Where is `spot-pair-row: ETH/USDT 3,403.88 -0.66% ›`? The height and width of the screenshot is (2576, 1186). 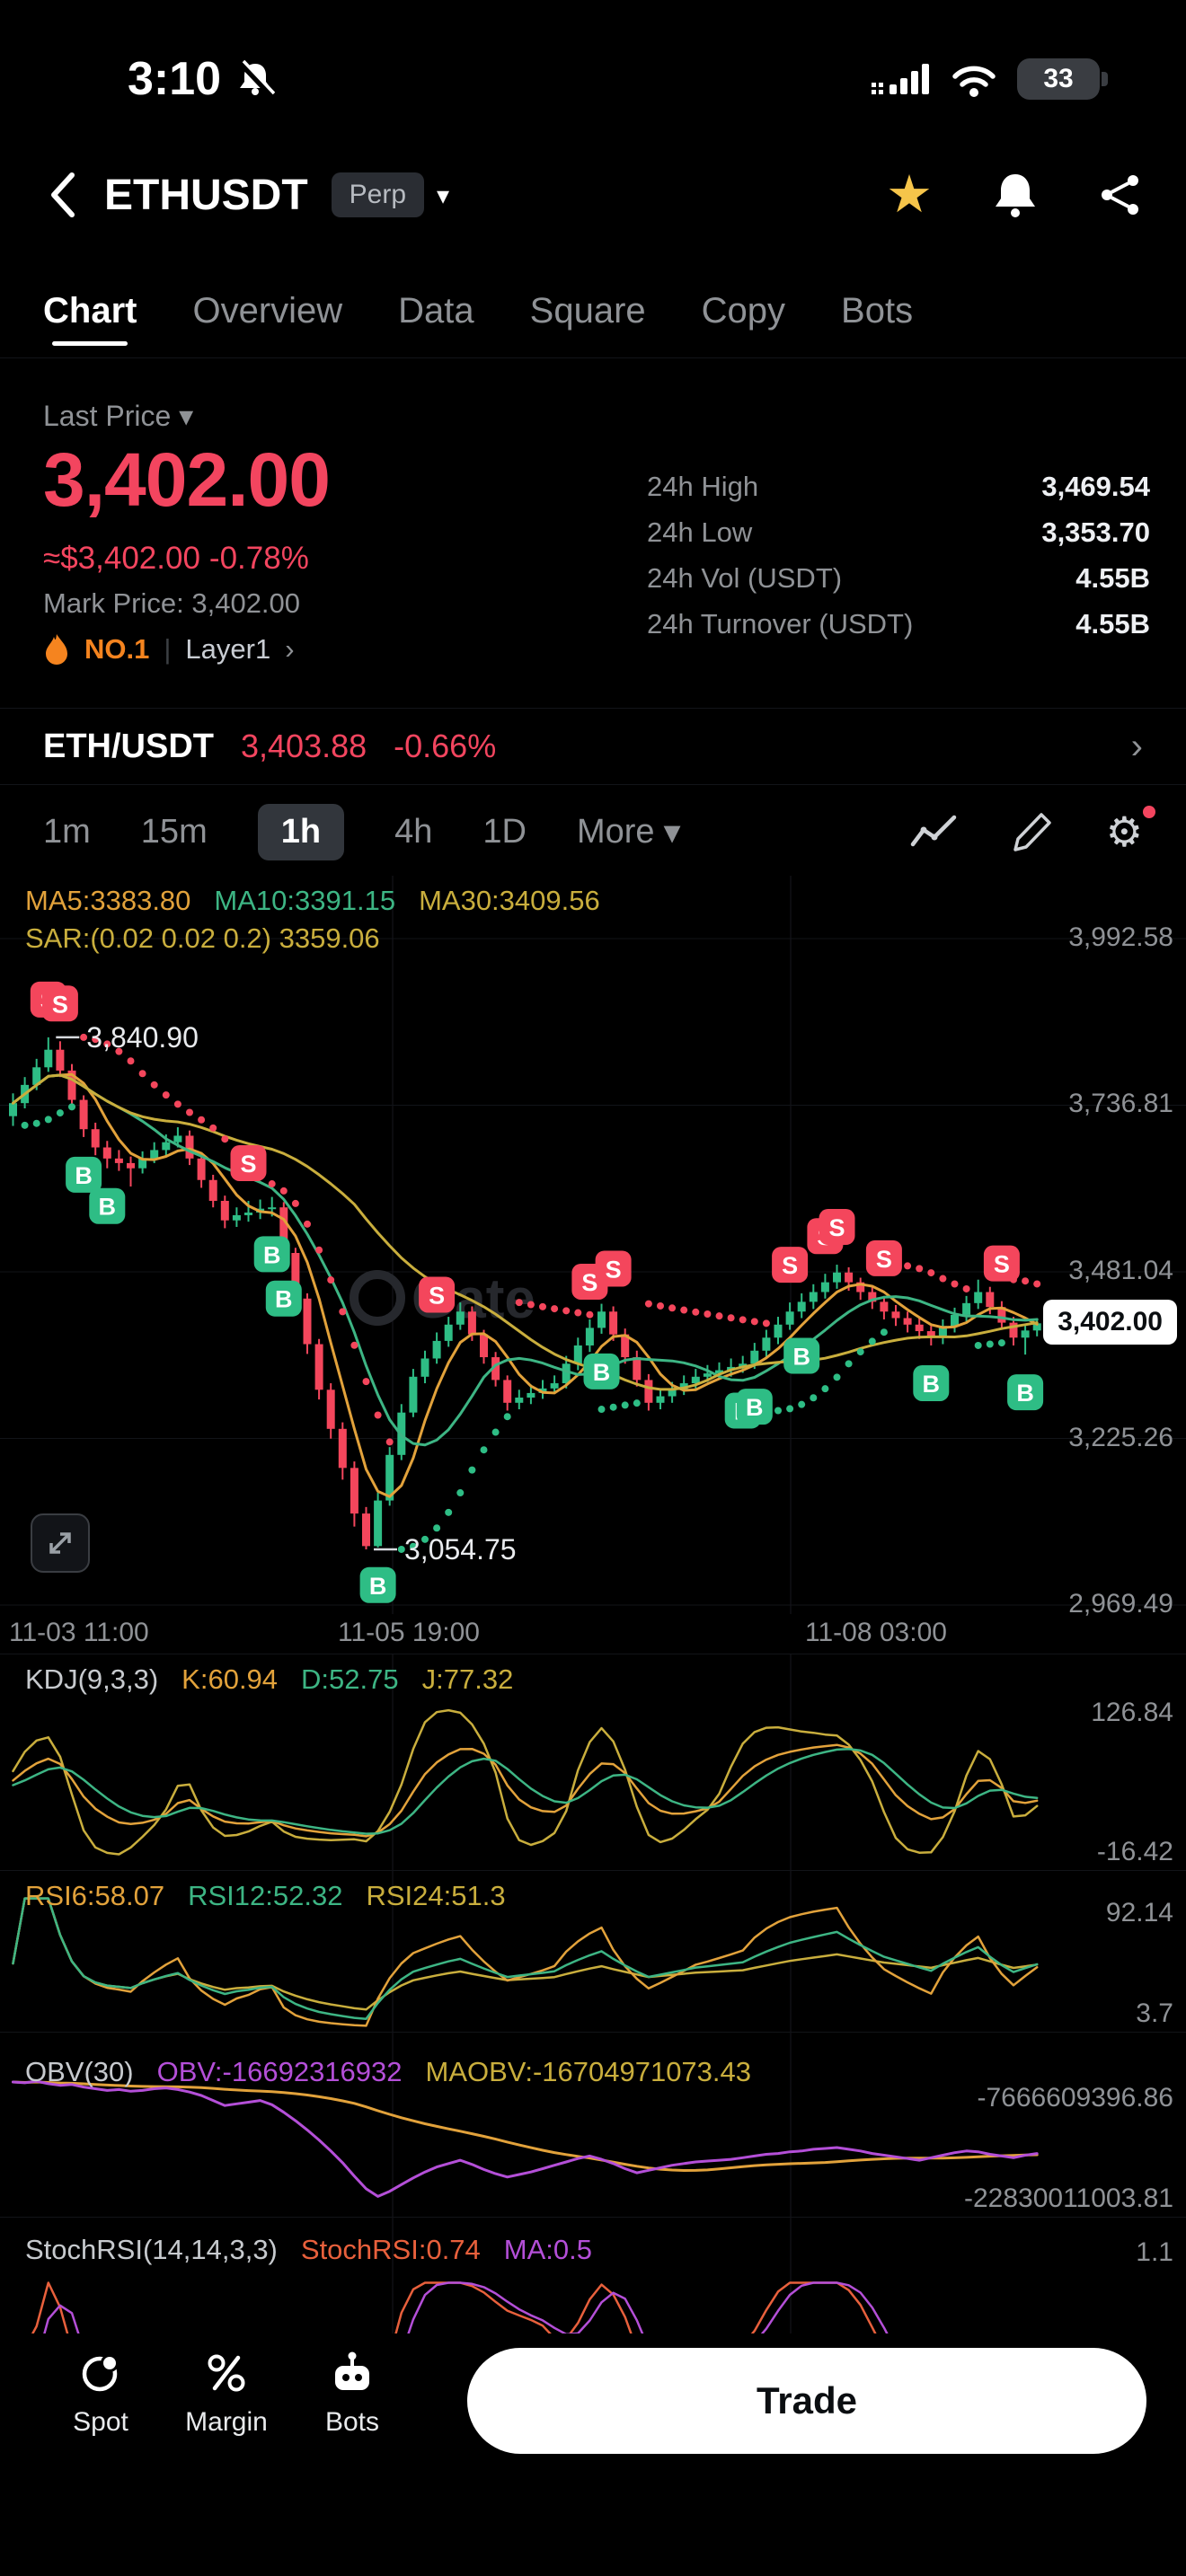 spot-pair-row: ETH/USDT 3,403.88 -0.66% › is located at coordinates (593, 746).